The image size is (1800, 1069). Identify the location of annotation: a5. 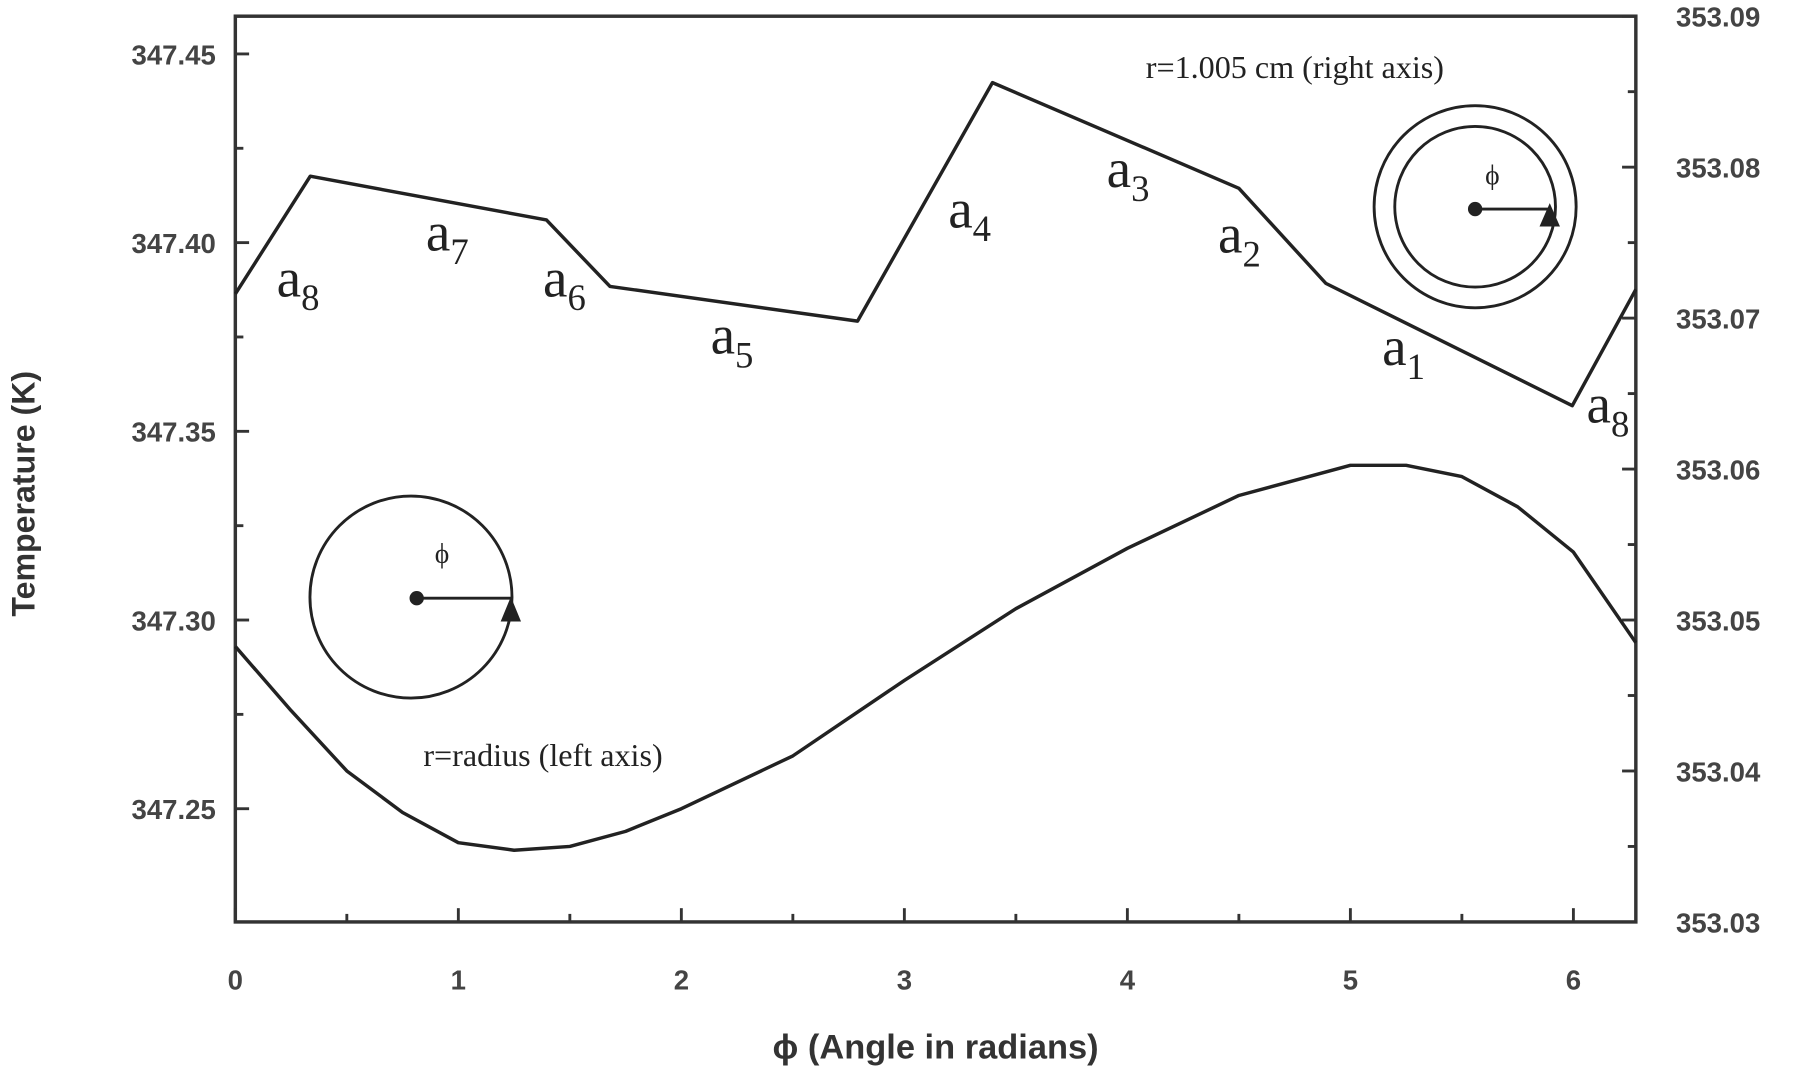
(732, 340).